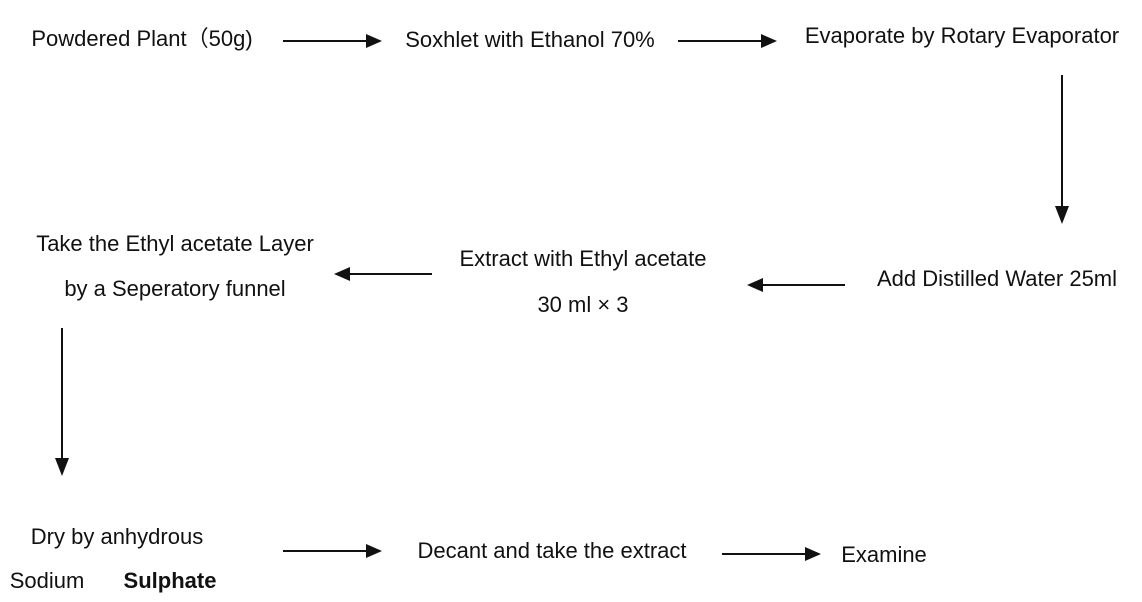 This screenshot has width=1142, height=602. What do you see at coordinates (551, 550) in the screenshot?
I see `node-label: Decant and take the extract` at bounding box center [551, 550].